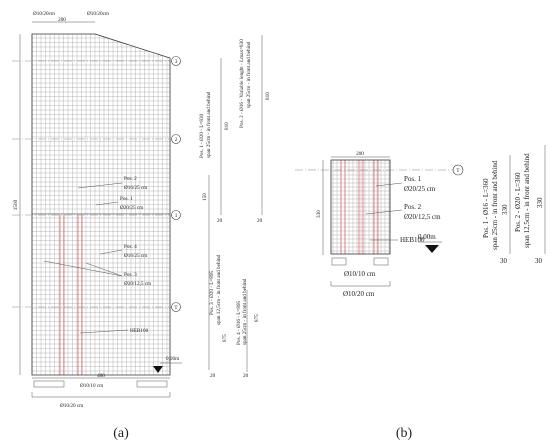 This screenshot has width=550, height=445. Describe the element at coordinates (83, 268) in the screenshot. I see `callout-leader-pos3-a` at that location.